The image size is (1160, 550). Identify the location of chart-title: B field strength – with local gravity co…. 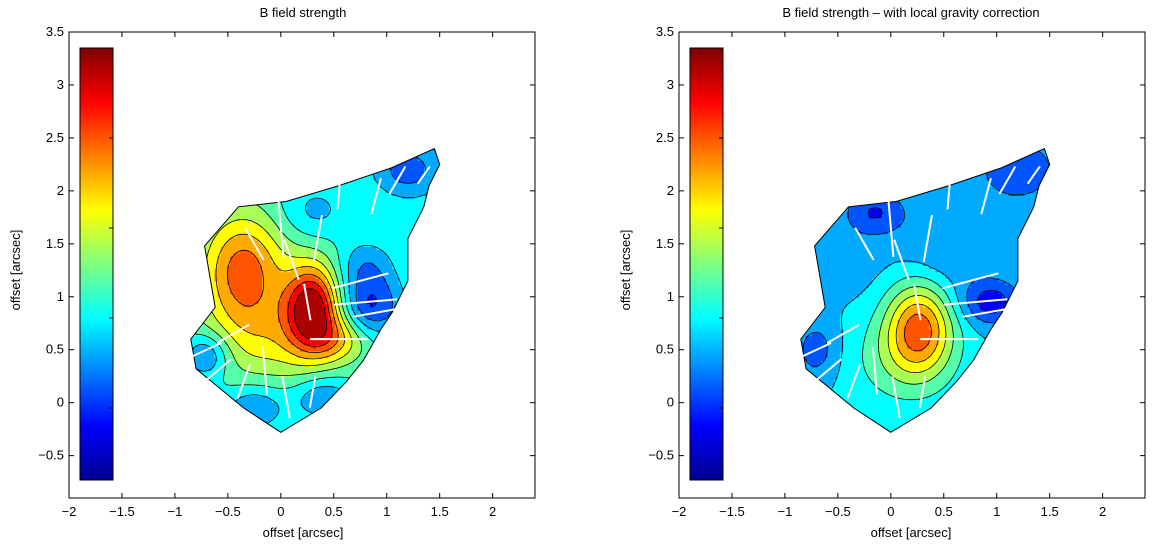
(910, 12).